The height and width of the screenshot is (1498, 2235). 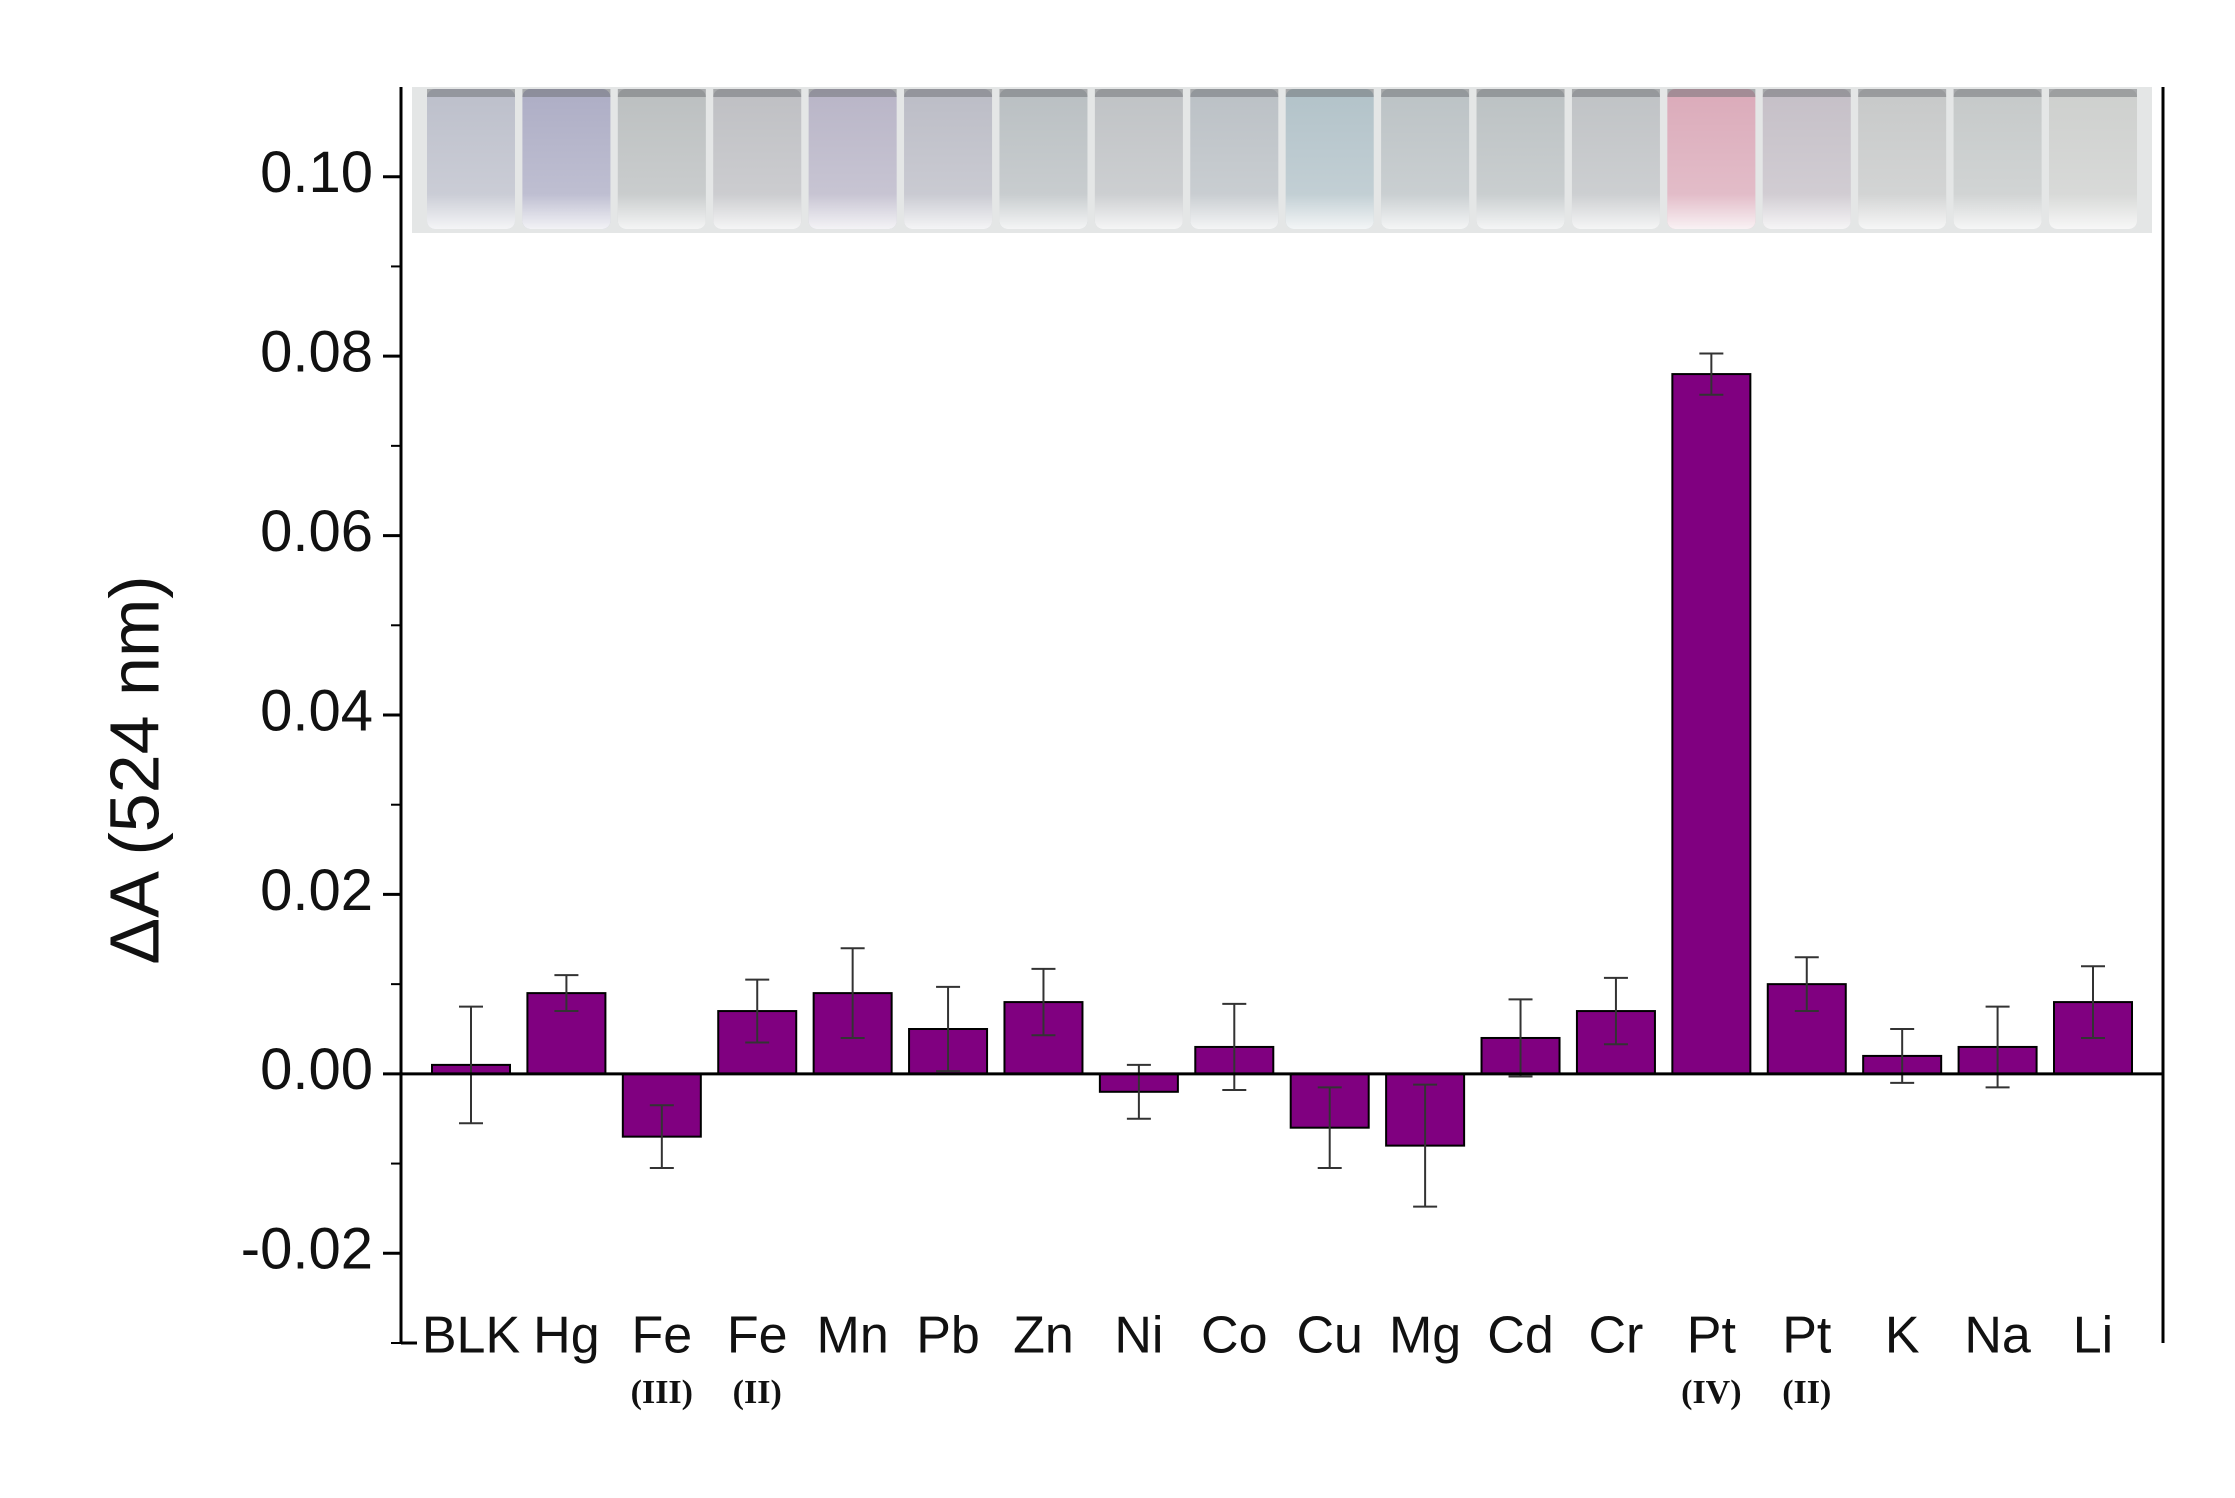 I want to click on x-tick-label: K, so click(x=1902, y=1336).